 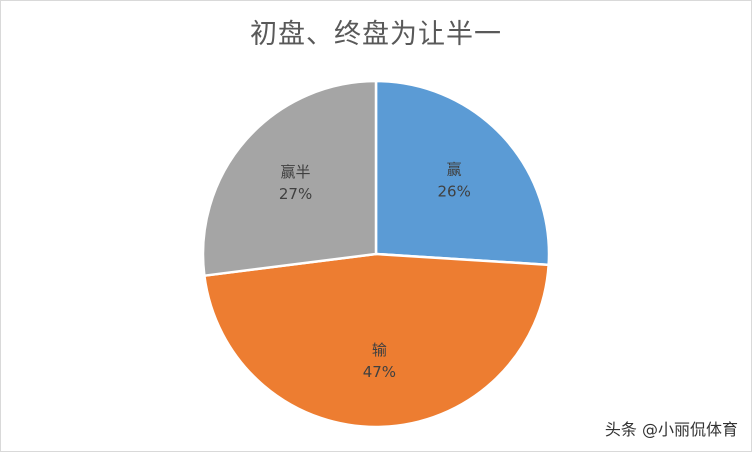 I want to click on chart-title: 初盘、终盘为让半一, so click(x=376, y=34).